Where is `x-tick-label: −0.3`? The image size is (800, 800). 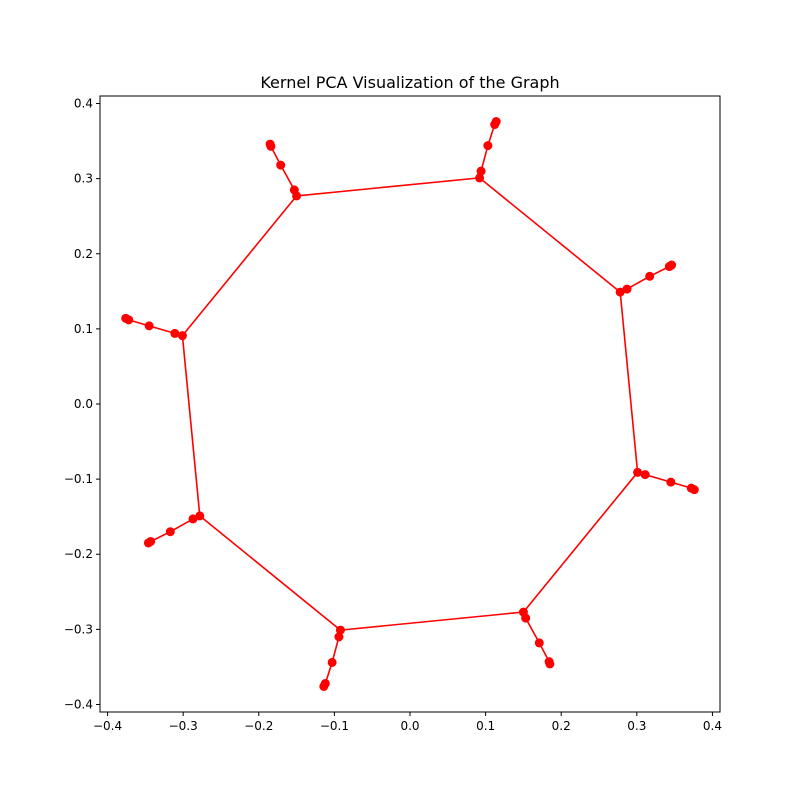 x-tick-label: −0.3 is located at coordinates (183, 726).